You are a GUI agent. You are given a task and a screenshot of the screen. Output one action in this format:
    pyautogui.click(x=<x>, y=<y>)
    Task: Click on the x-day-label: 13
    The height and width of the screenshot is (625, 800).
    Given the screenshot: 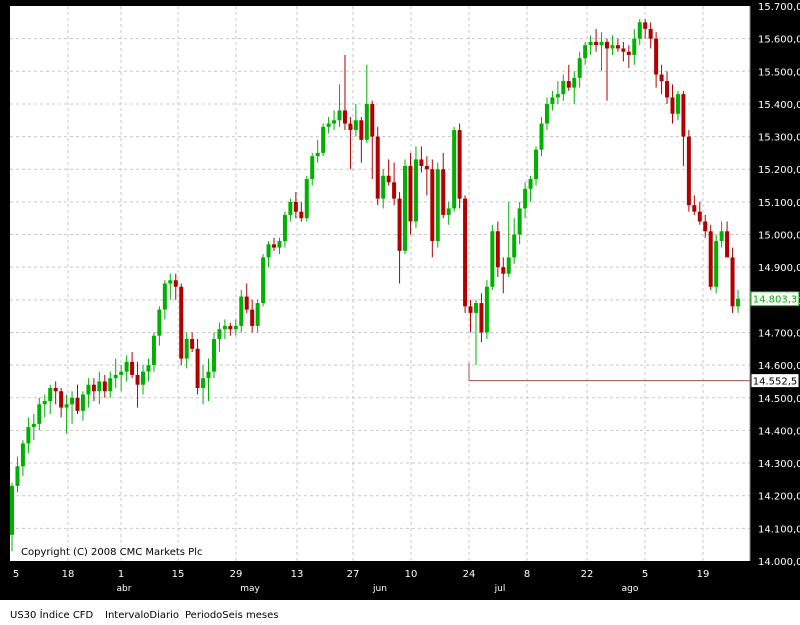 What is the action you would take?
    pyautogui.click(x=297, y=574)
    